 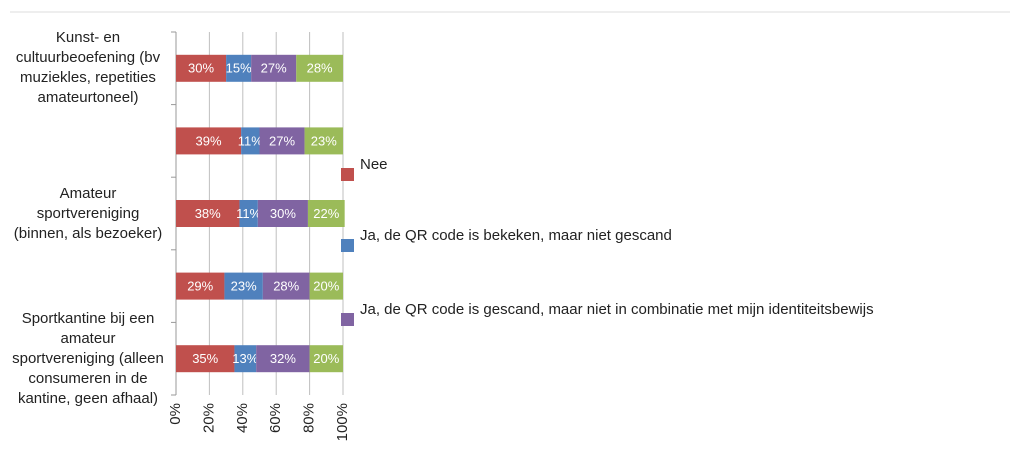 I want to click on data-label: 15%, so click(x=239, y=68).